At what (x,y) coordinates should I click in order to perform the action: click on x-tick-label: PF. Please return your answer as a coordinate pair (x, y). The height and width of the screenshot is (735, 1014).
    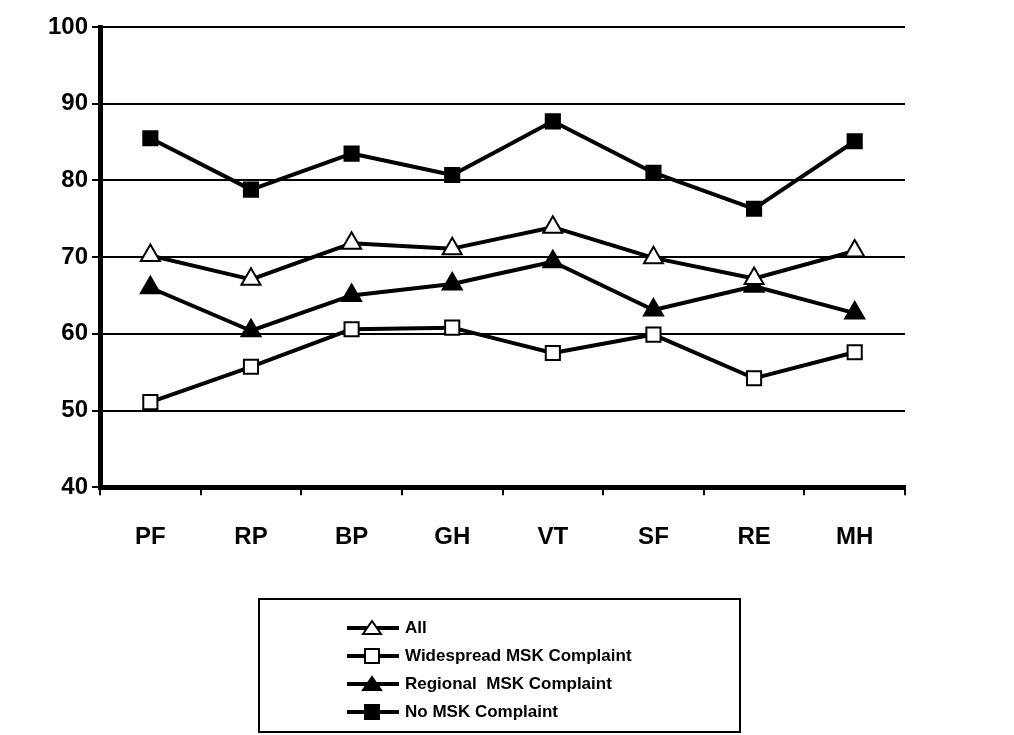
    Looking at the image, I should click on (150, 536).